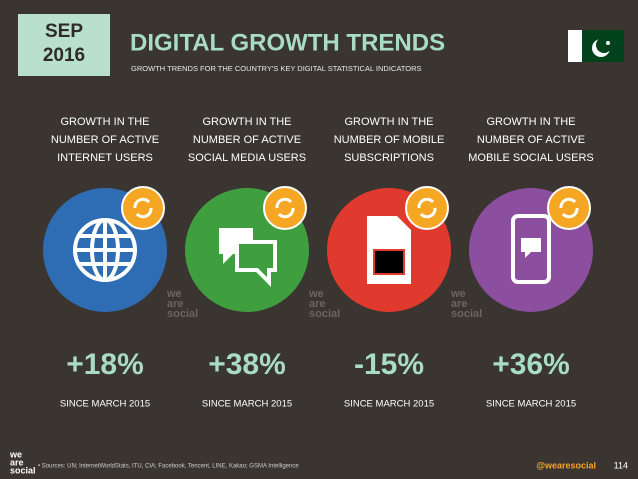 Image resolution: width=638 pixels, height=479 pixels. What do you see at coordinates (15, 454) in the screenshot?
I see `logo-word: we` at bounding box center [15, 454].